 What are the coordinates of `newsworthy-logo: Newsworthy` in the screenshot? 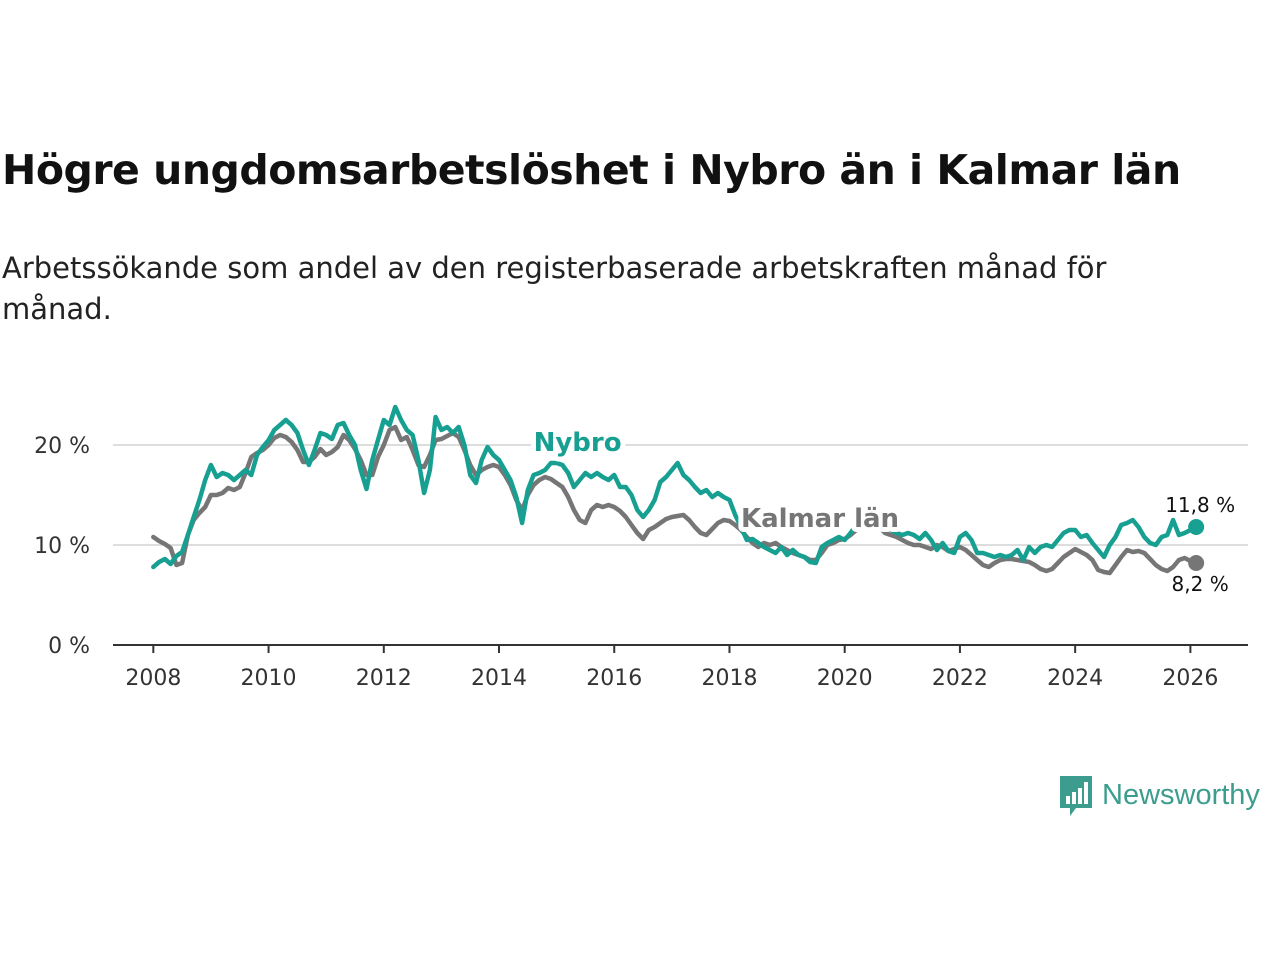 It's located at (1159, 795).